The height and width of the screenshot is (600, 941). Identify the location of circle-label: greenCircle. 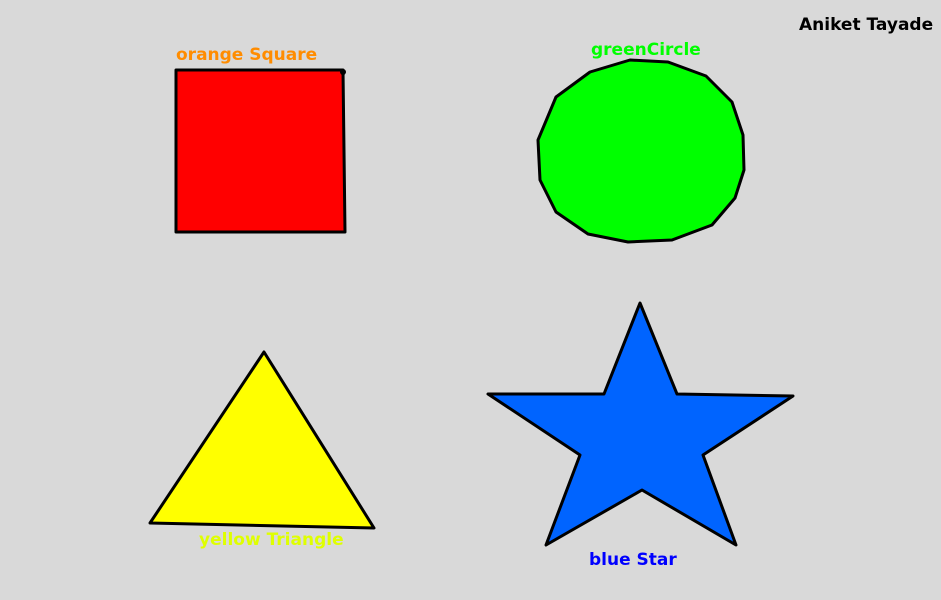
(646, 50).